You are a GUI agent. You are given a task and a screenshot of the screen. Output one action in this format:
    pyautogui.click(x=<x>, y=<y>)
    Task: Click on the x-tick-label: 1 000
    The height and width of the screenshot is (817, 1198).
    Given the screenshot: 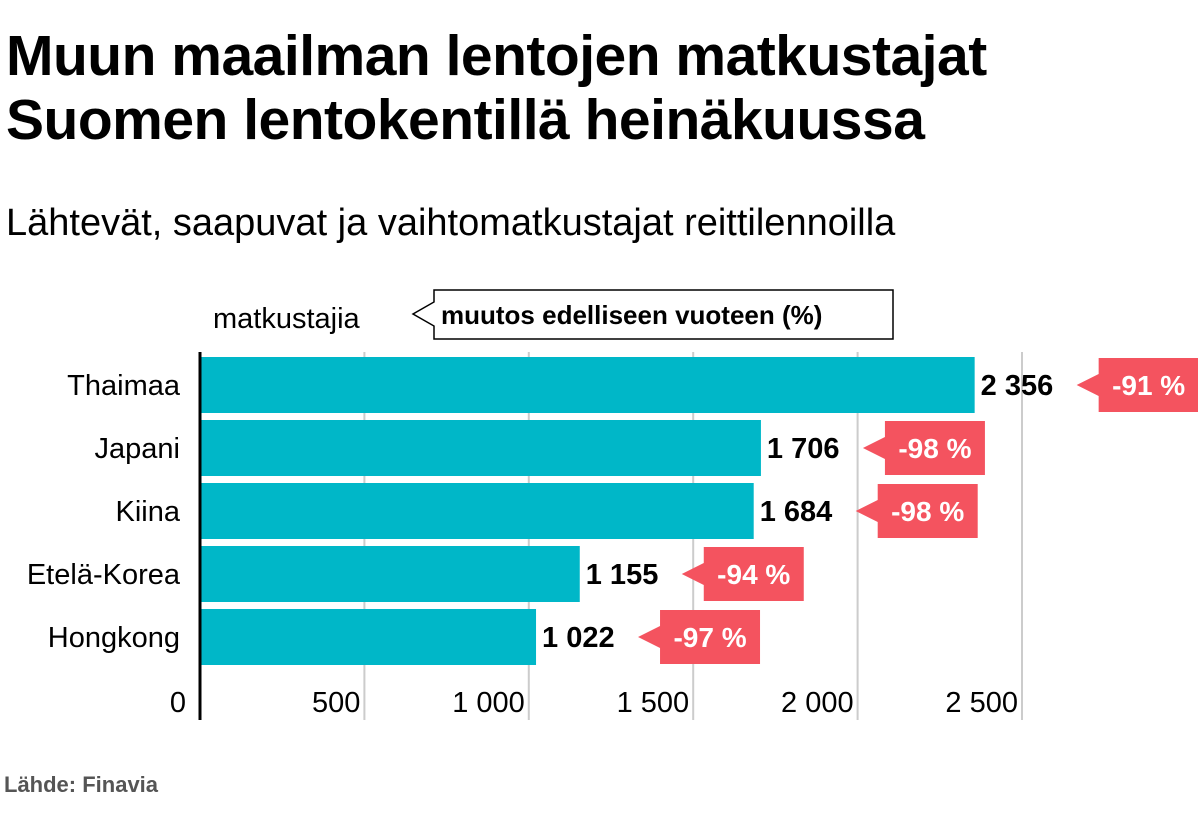 What is the action you would take?
    pyautogui.click(x=488, y=703)
    